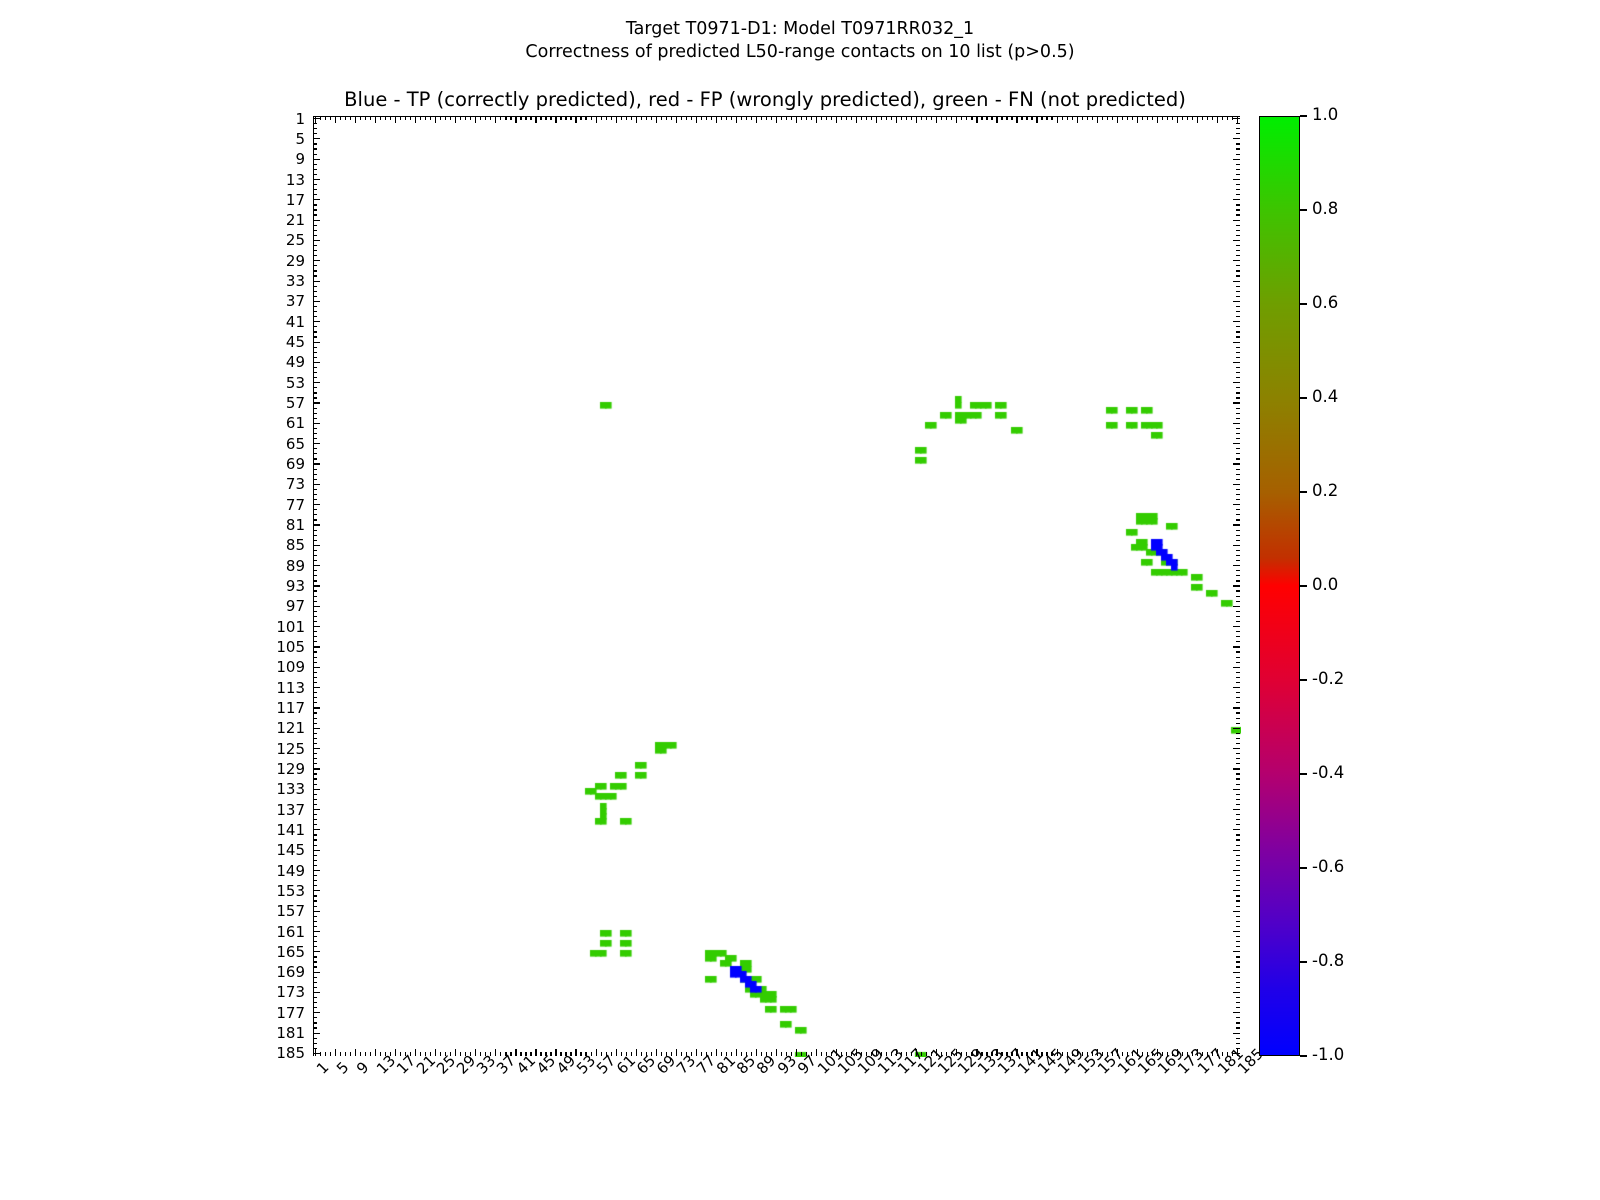 The image size is (1600, 1200). I want to click on y-axis-tick-label: 13, so click(295, 179).